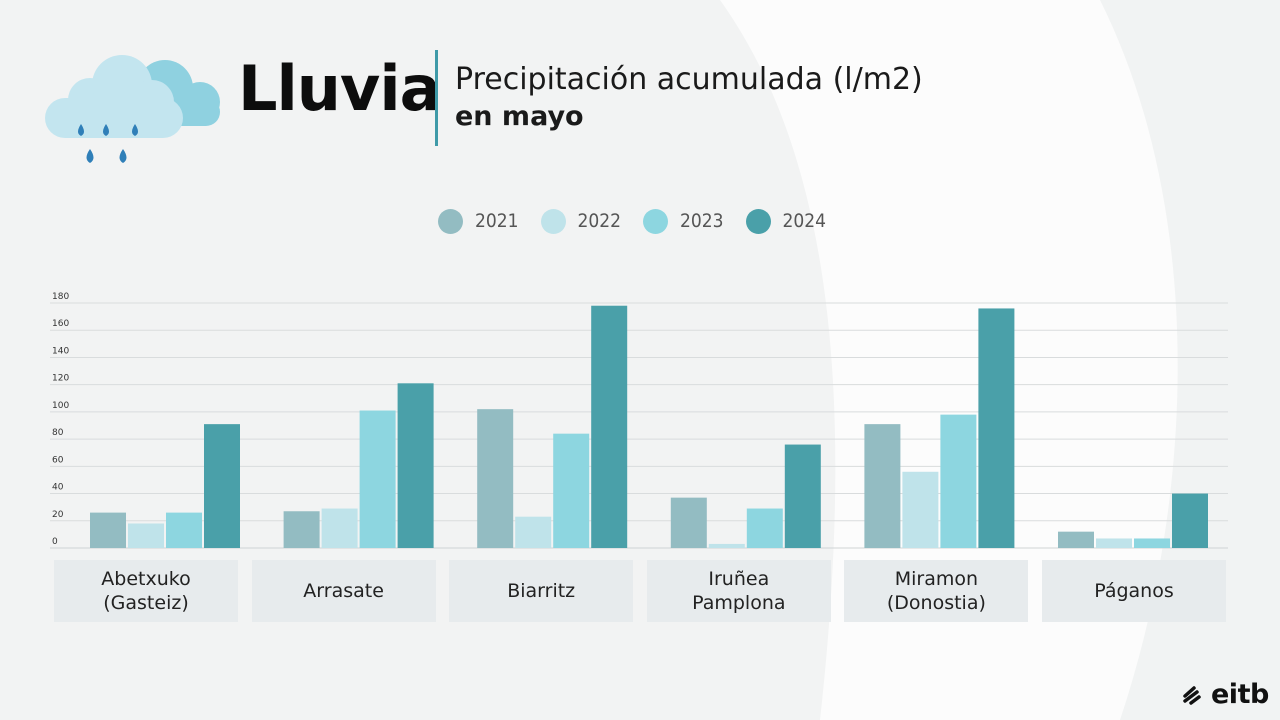 The image size is (1280, 720). I want to click on legend-item: 2021, so click(478, 221).